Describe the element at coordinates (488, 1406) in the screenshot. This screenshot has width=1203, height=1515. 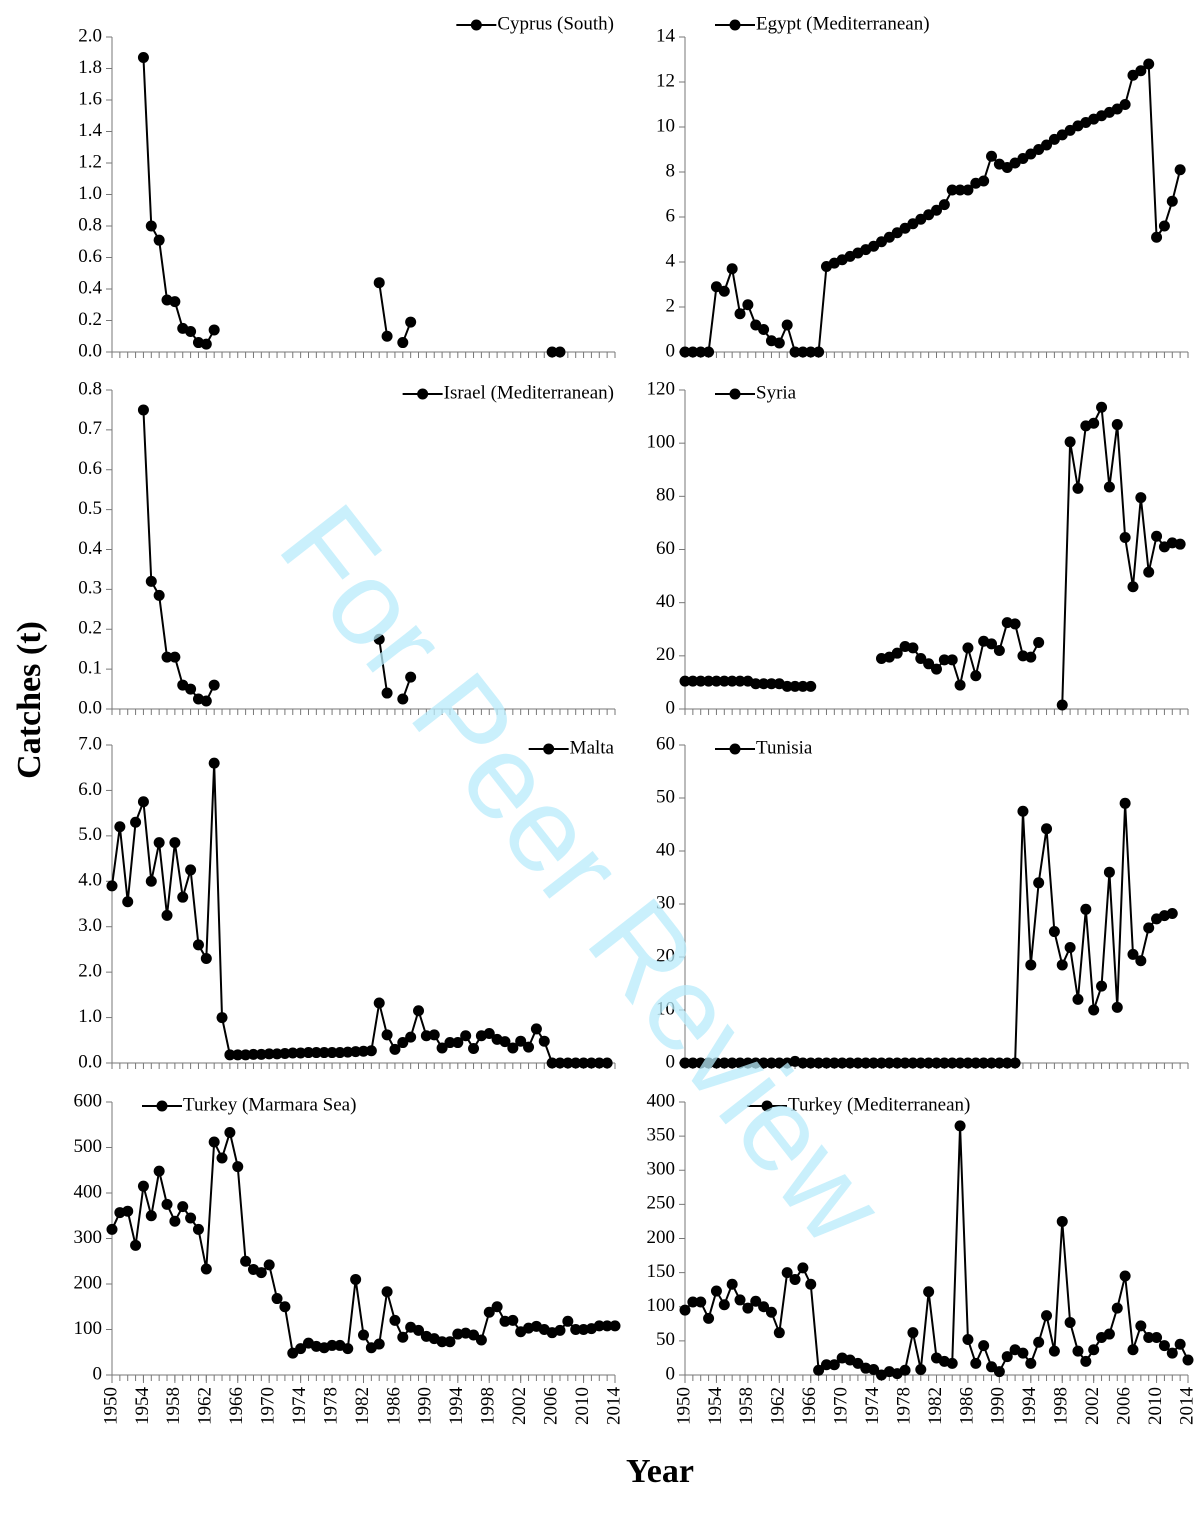
I see `x-tick-label: 1998` at that location.